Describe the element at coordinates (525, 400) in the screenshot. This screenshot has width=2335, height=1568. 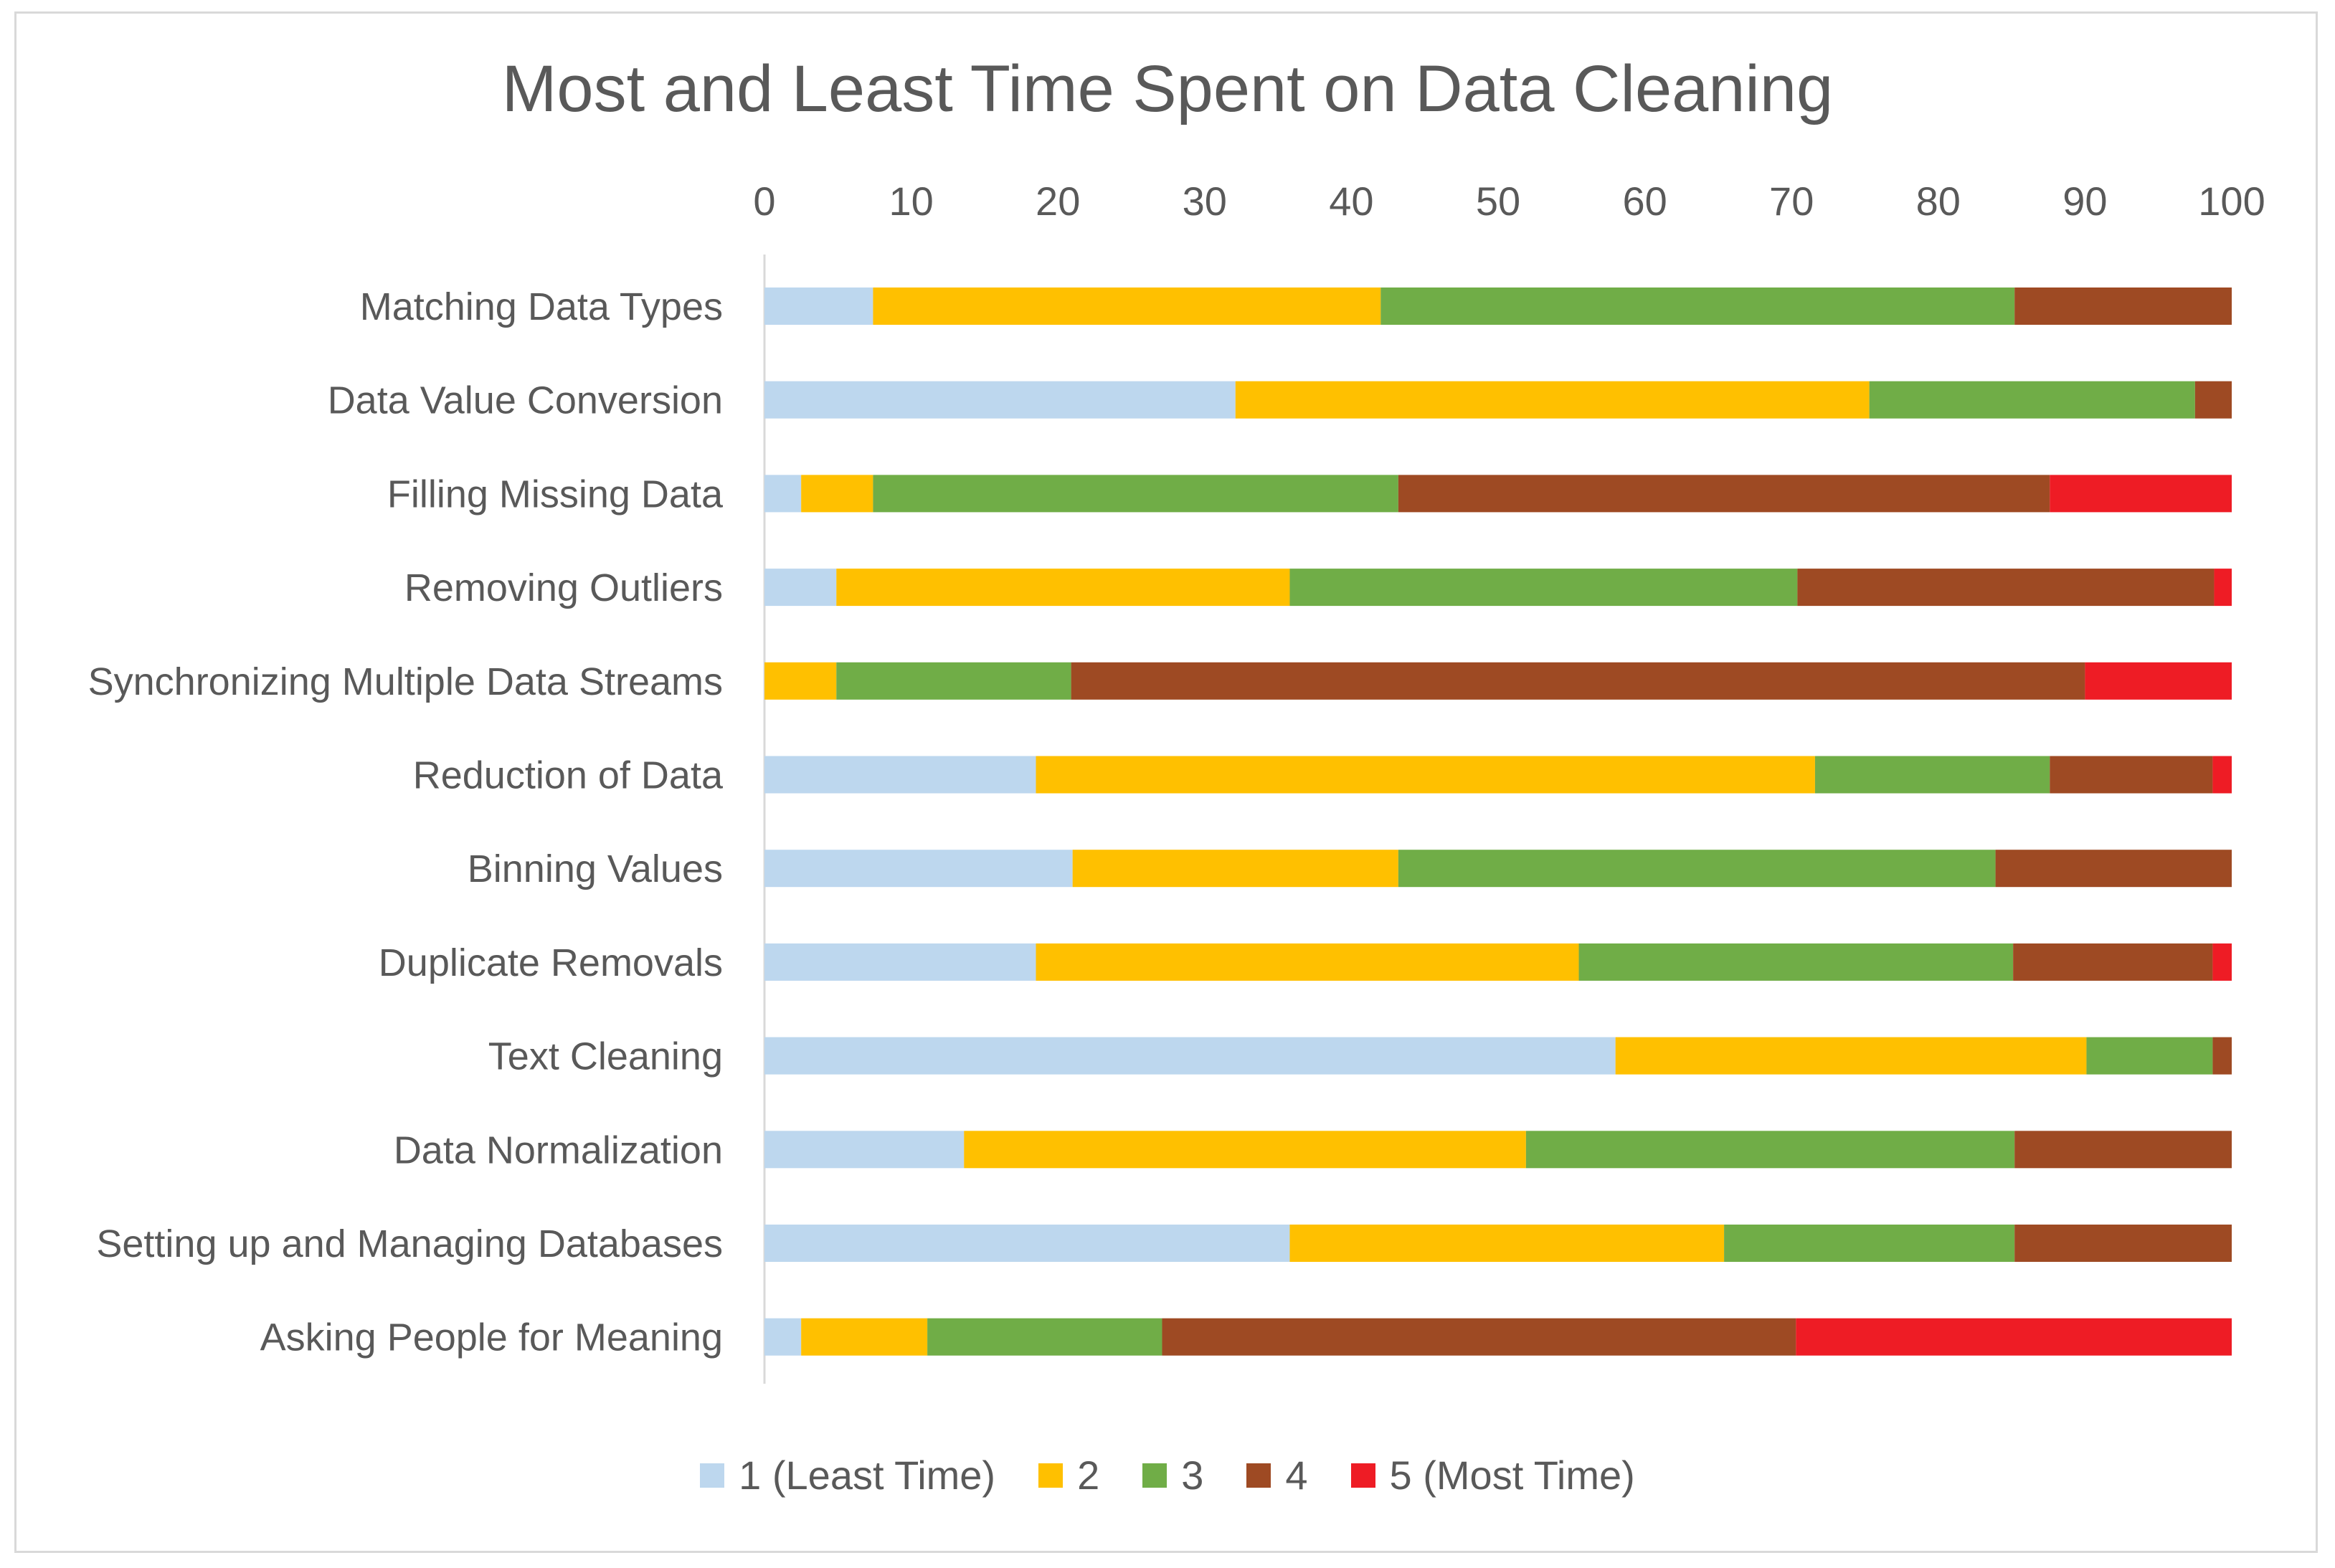
I see `category-label: Data Value Conversion` at that location.